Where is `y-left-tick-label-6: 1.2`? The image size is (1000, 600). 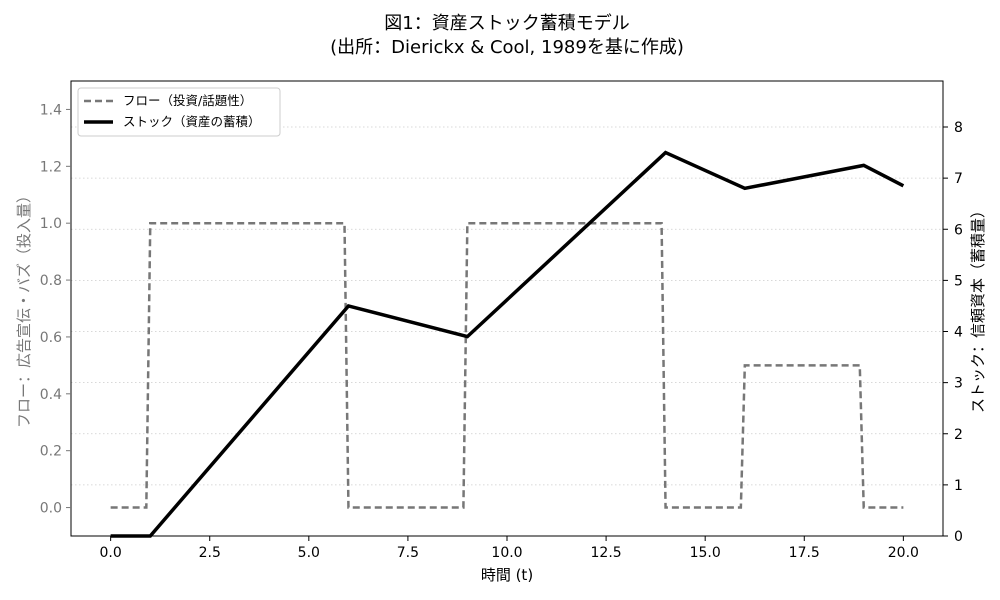
y-left-tick-label-6: 1.2 is located at coordinates (51, 167).